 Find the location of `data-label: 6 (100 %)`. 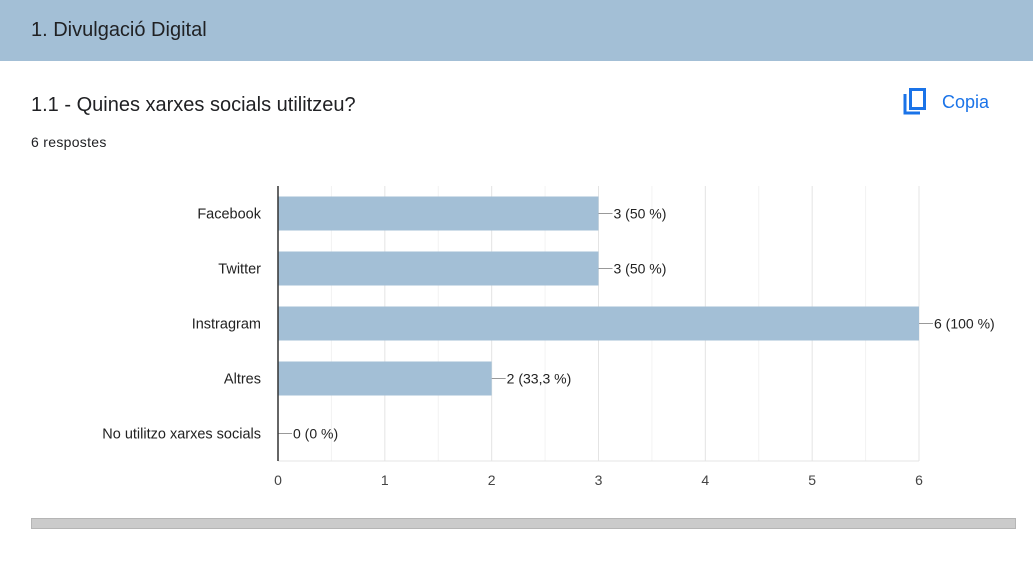

data-label: 6 (100 %) is located at coordinates (964, 324).